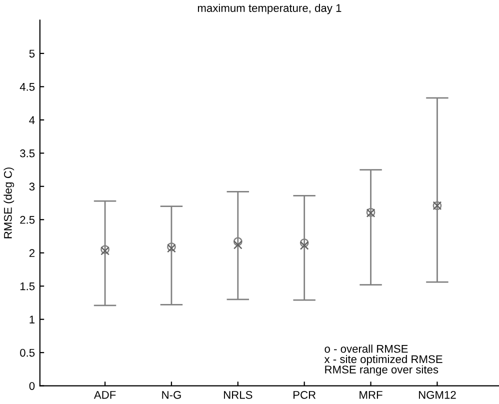 This screenshot has height=404, width=499. What do you see at coordinates (32, 186) in the screenshot?
I see `y-tick-label: 3` at bounding box center [32, 186].